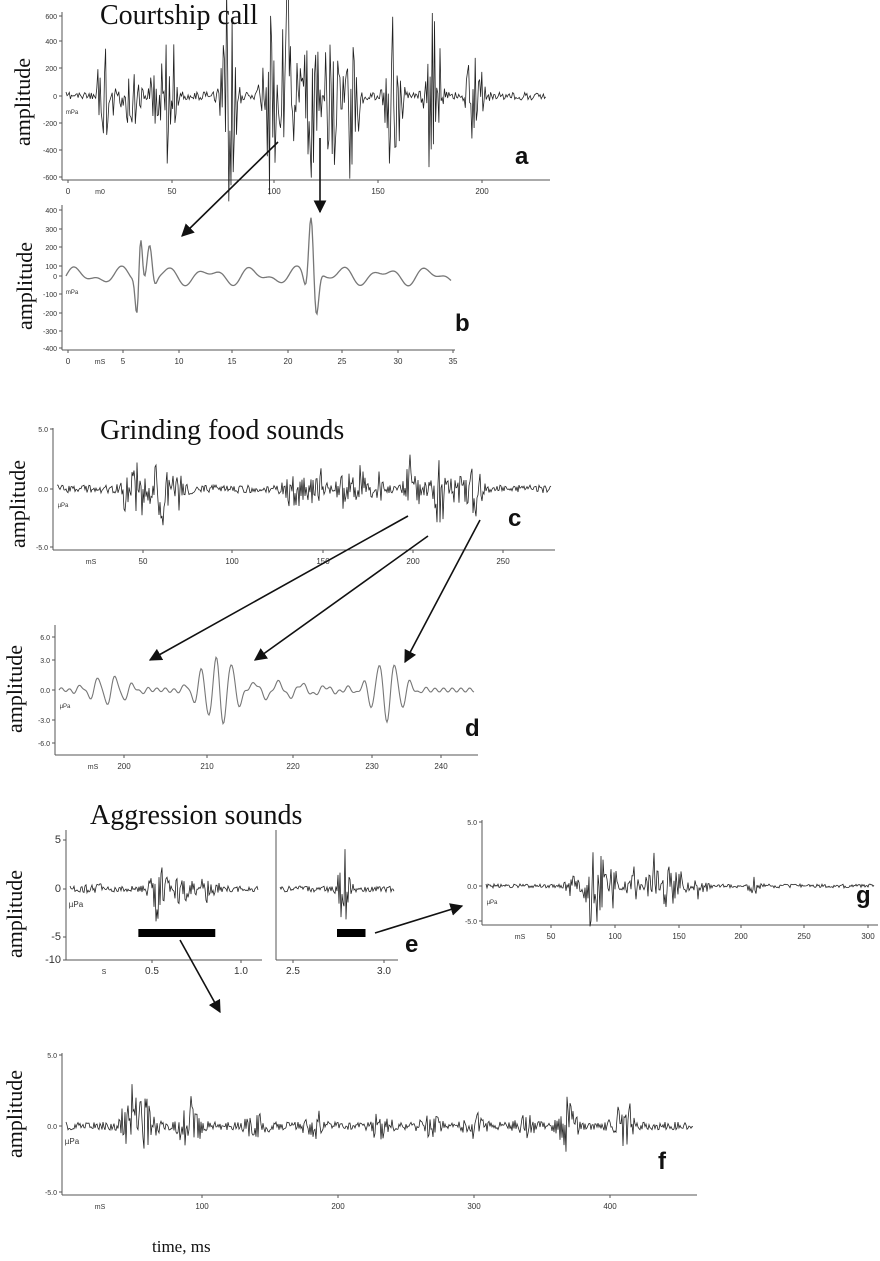 The height and width of the screenshot is (1261, 880). What do you see at coordinates (679, 936) in the screenshot?
I see `xtick-label-g-2: 150` at bounding box center [679, 936].